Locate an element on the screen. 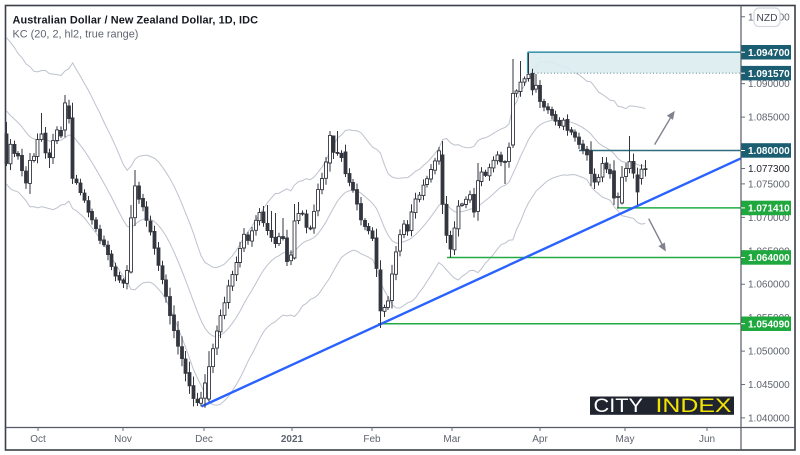  svg-text: 1.054090 is located at coordinates (769, 324).